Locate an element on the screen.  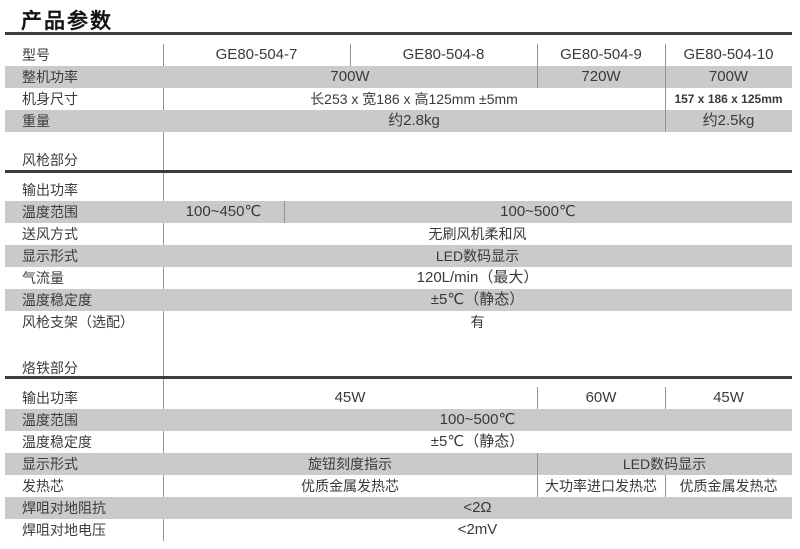
value-iron-heater-3: 大功率进口发热芯 is located at coordinates (601, 486).